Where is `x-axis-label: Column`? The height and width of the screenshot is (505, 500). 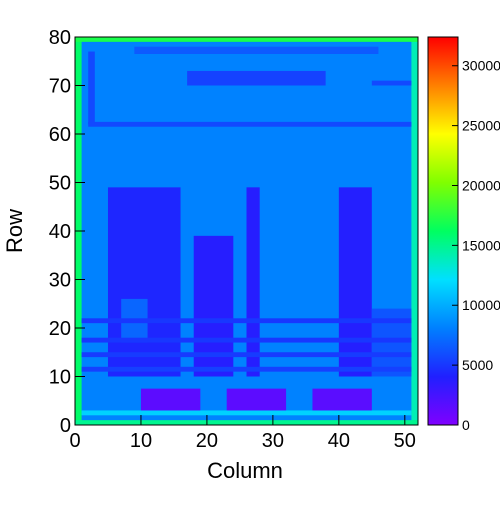 x-axis-label: Column is located at coordinates (245, 470).